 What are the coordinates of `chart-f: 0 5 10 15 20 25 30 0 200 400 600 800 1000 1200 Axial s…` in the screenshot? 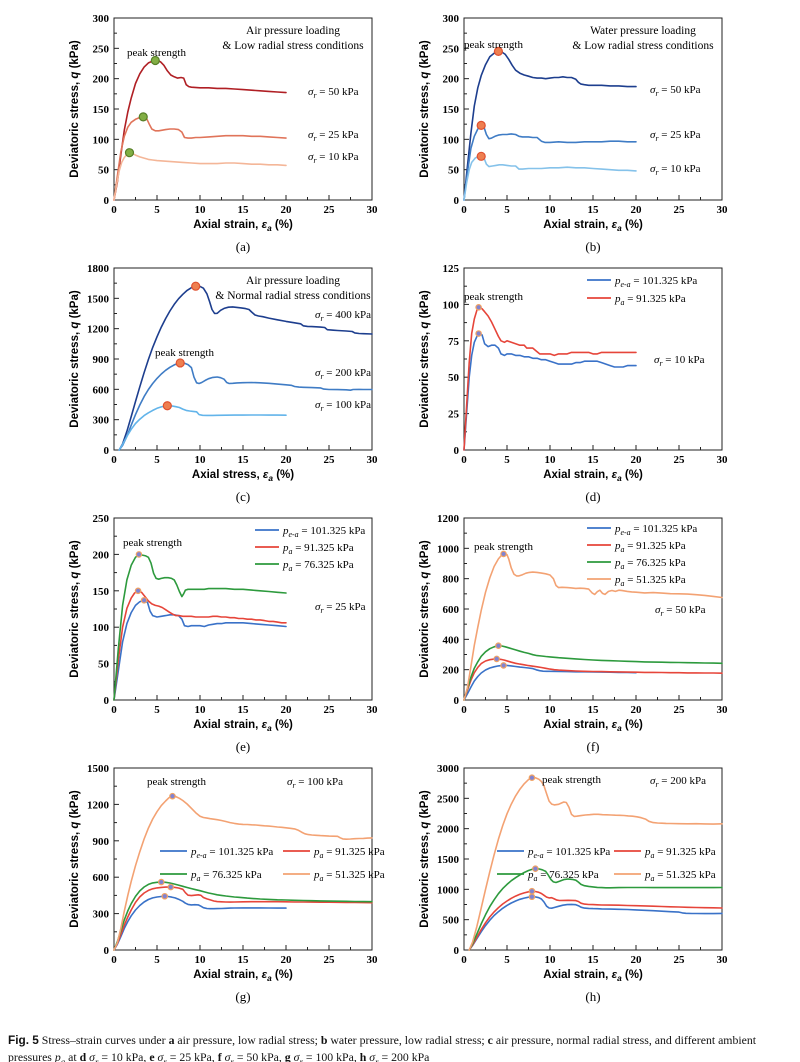 It's located at (573, 633).